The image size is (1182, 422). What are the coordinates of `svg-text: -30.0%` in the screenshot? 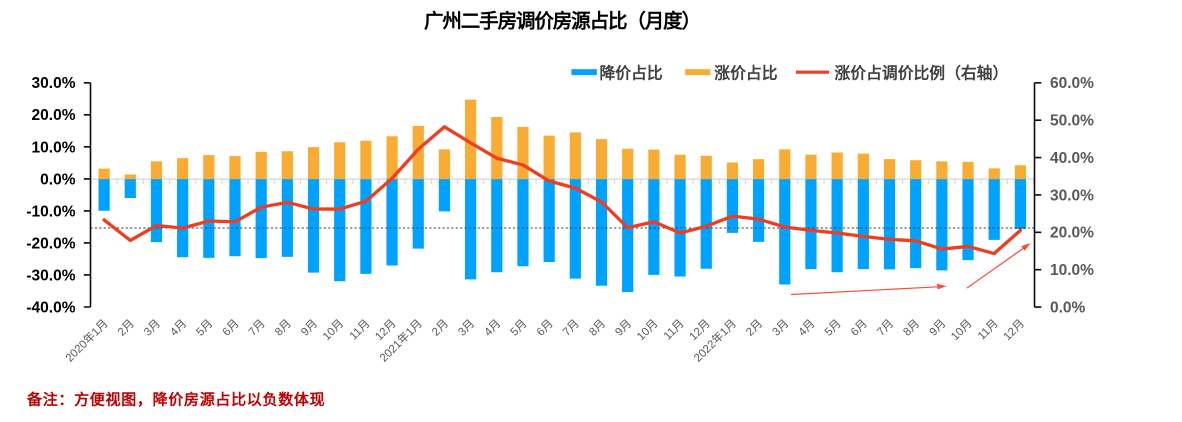 It's located at (50, 275).